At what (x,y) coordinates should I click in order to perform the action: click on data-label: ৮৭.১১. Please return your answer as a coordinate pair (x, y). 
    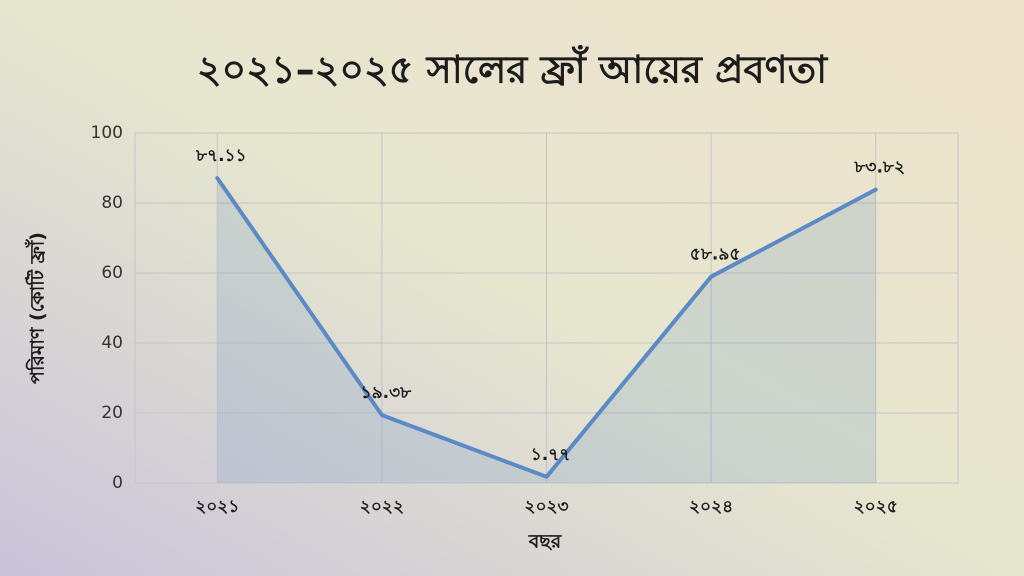
    Looking at the image, I should click on (221, 156).